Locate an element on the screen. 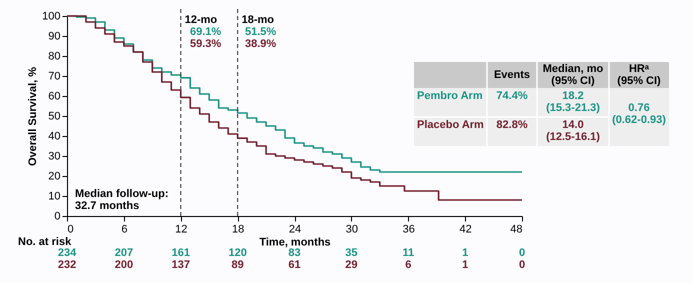 The height and width of the screenshot is (283, 693). text: 35 is located at coordinates (351, 253).